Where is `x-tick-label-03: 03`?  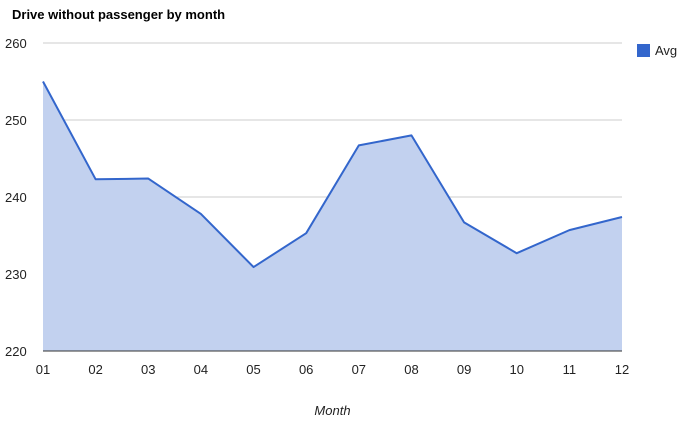 x-tick-label-03: 03 is located at coordinates (148, 369).